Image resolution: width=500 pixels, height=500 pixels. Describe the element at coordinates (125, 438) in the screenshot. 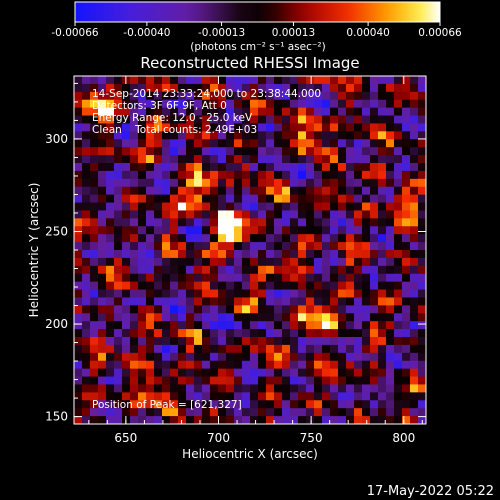

I see `x-tick-label: 650` at that location.